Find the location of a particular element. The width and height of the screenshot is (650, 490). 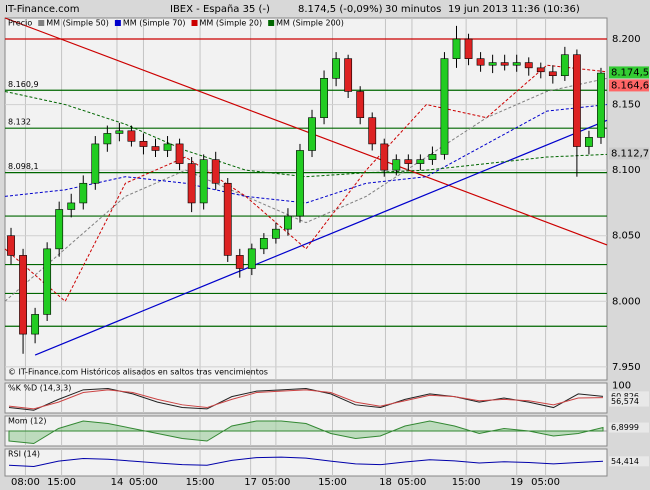

legend-label: MM (Simple 20) is located at coordinates (231, 23).